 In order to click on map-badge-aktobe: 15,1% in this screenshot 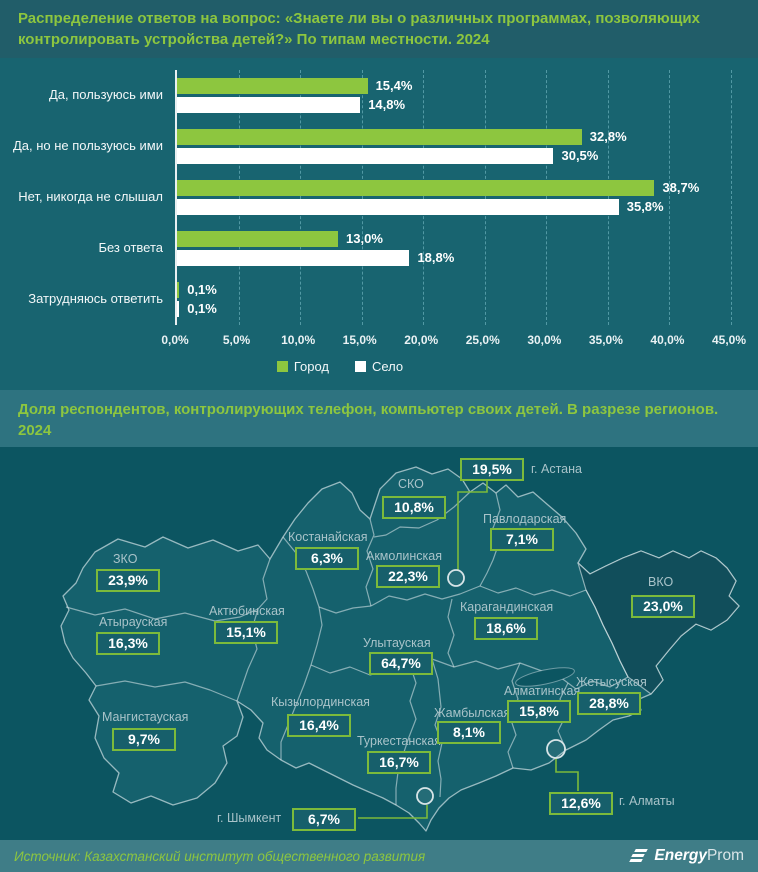, I will do `click(246, 632)`.